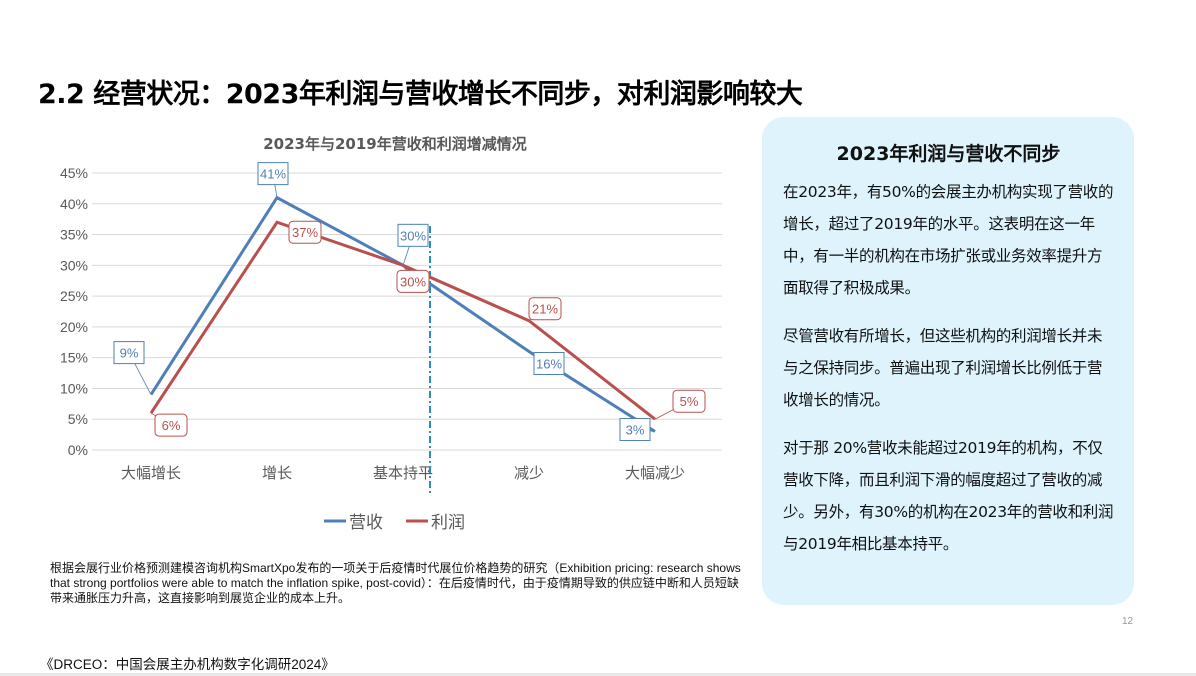 The height and width of the screenshot is (676, 1196). Describe the element at coordinates (277, 473) in the screenshot. I see `x-tick-label: 增长` at that location.